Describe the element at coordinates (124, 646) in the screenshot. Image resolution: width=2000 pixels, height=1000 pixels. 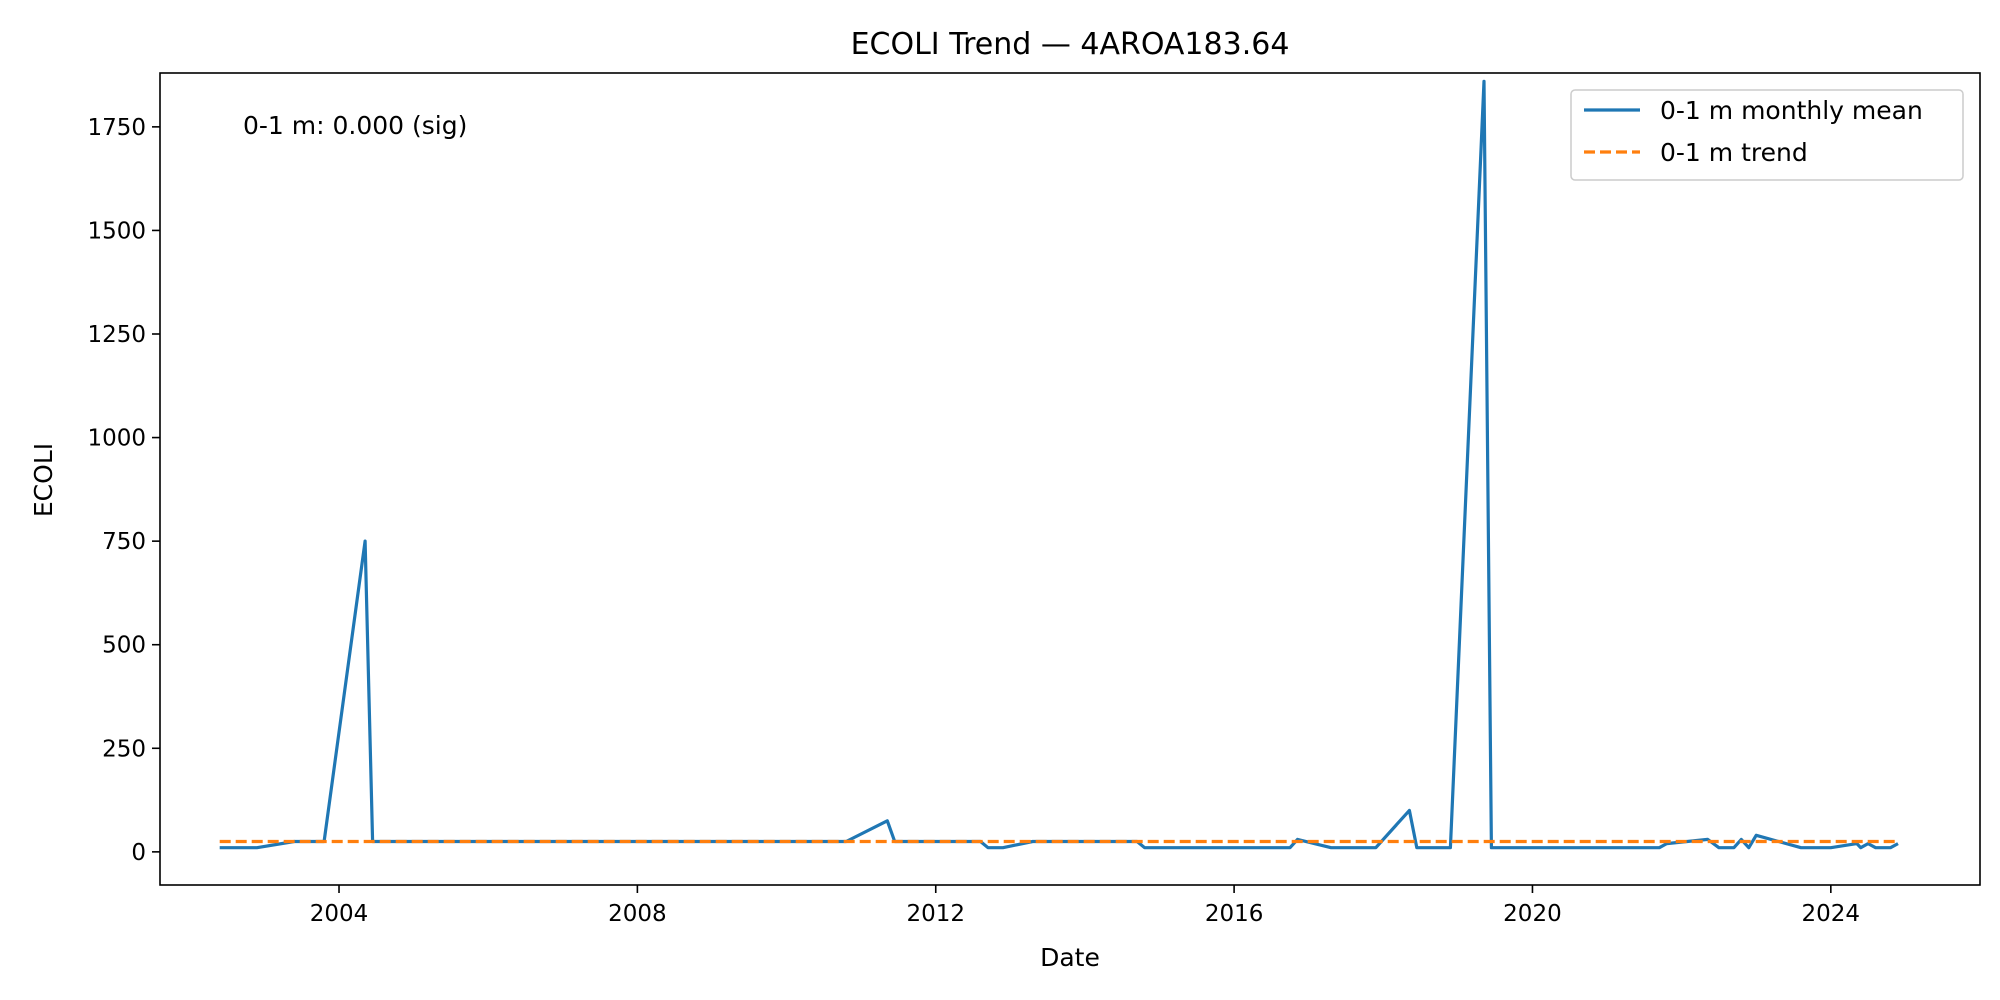
I see `y-tick-label: 500` at that location.